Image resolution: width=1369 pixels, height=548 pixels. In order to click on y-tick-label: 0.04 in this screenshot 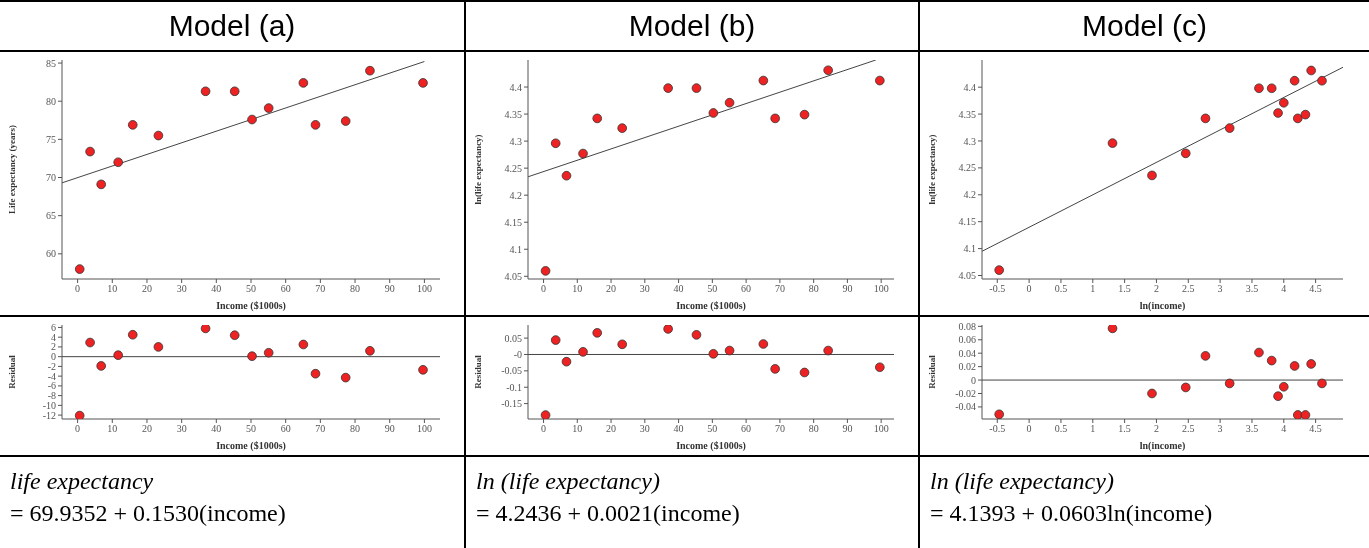, I will do `click(967, 353)`.